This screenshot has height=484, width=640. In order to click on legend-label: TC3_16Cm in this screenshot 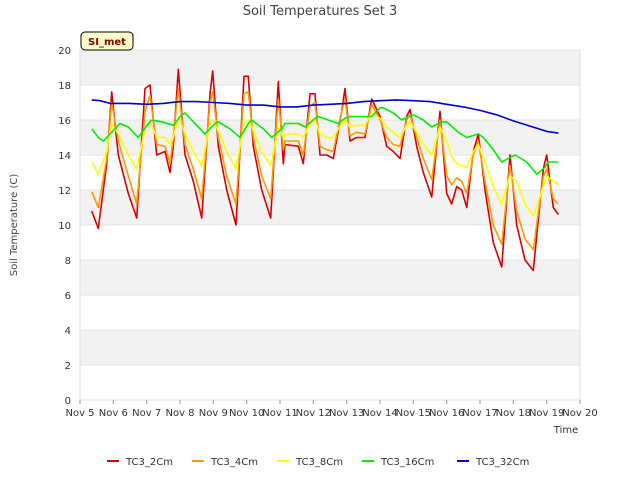, I will do `click(407, 462)`.